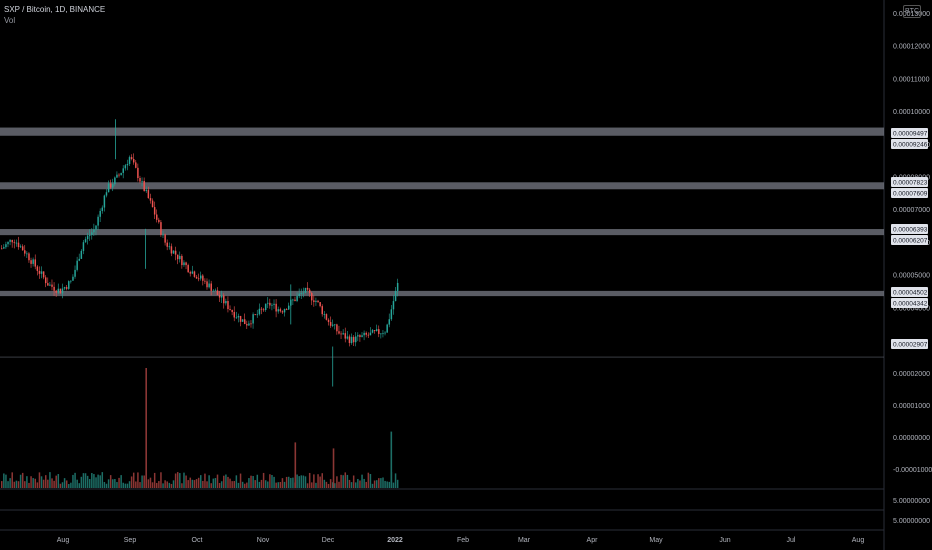  Describe the element at coordinates (910, 304) in the screenshot. I see `price-badge-label: 0.00004342` at that location.